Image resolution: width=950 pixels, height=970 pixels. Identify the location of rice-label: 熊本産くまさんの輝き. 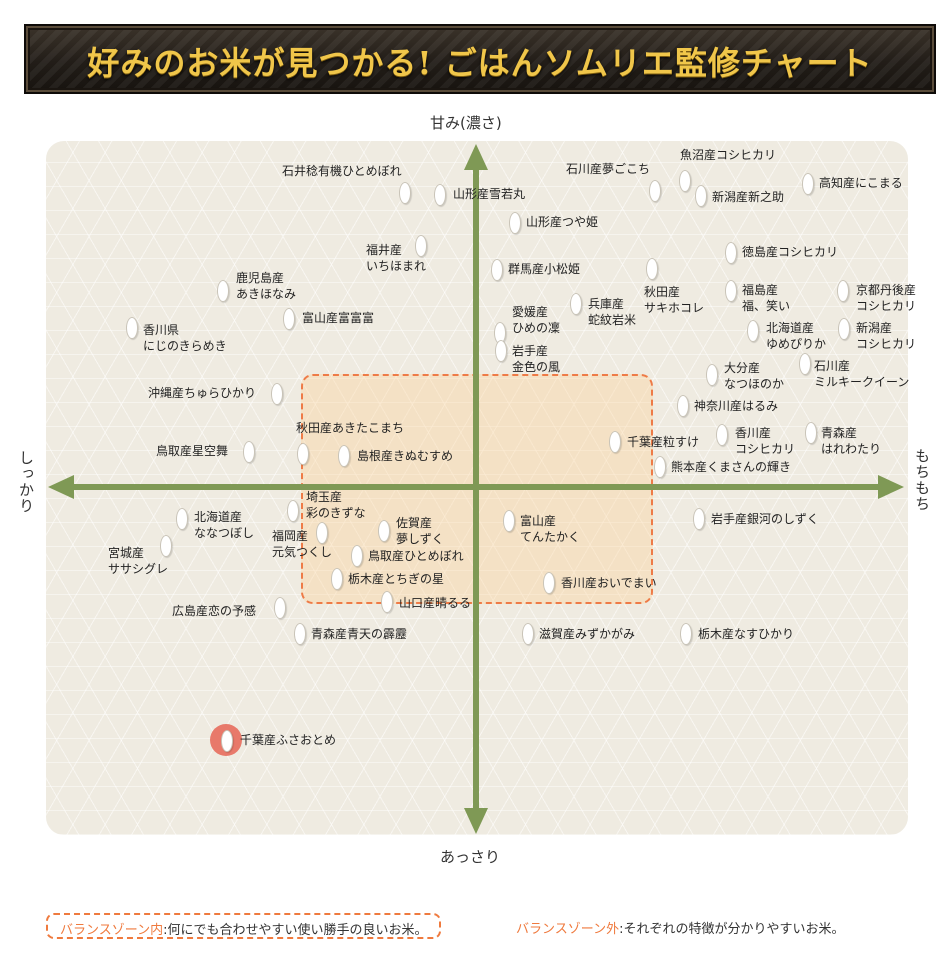
(731, 467).